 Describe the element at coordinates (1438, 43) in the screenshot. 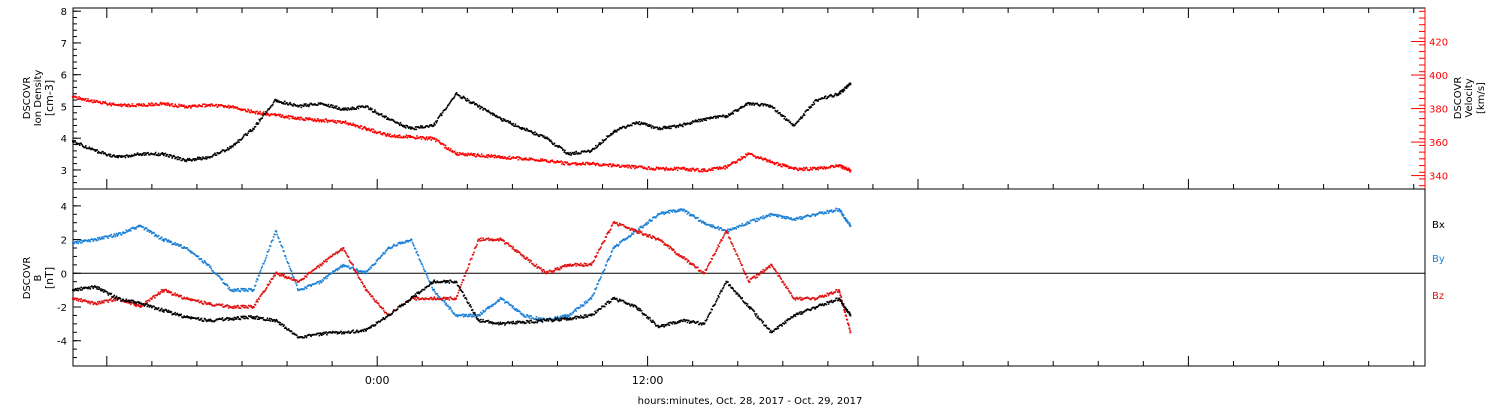

I see `velocity-tick-label: 420` at that location.